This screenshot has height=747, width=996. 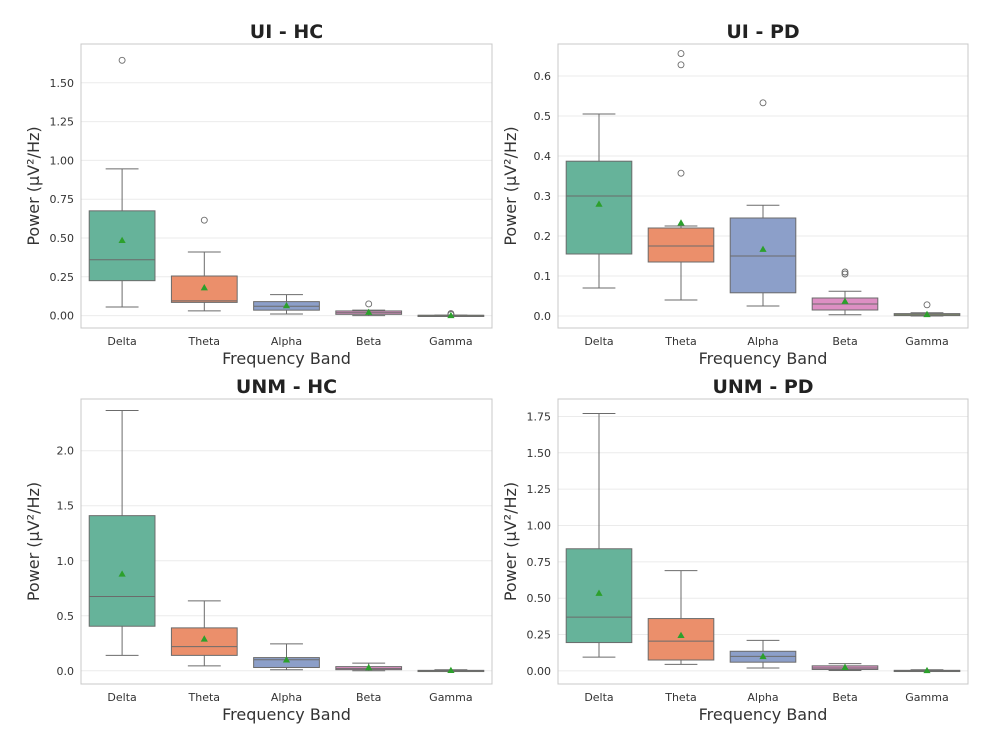 I want to click on y-tick-label: 1.00, so click(x=539, y=526).